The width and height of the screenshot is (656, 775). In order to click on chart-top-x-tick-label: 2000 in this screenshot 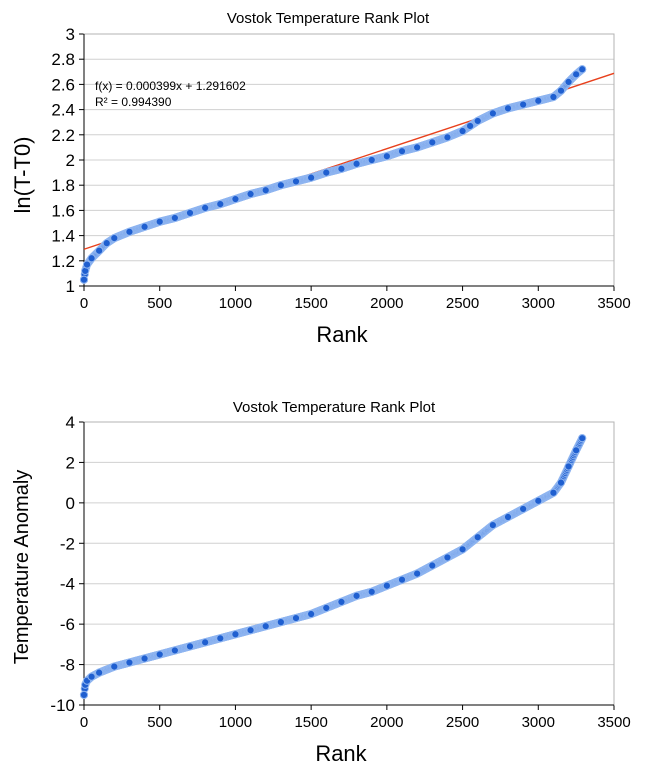, I will do `click(386, 303)`.